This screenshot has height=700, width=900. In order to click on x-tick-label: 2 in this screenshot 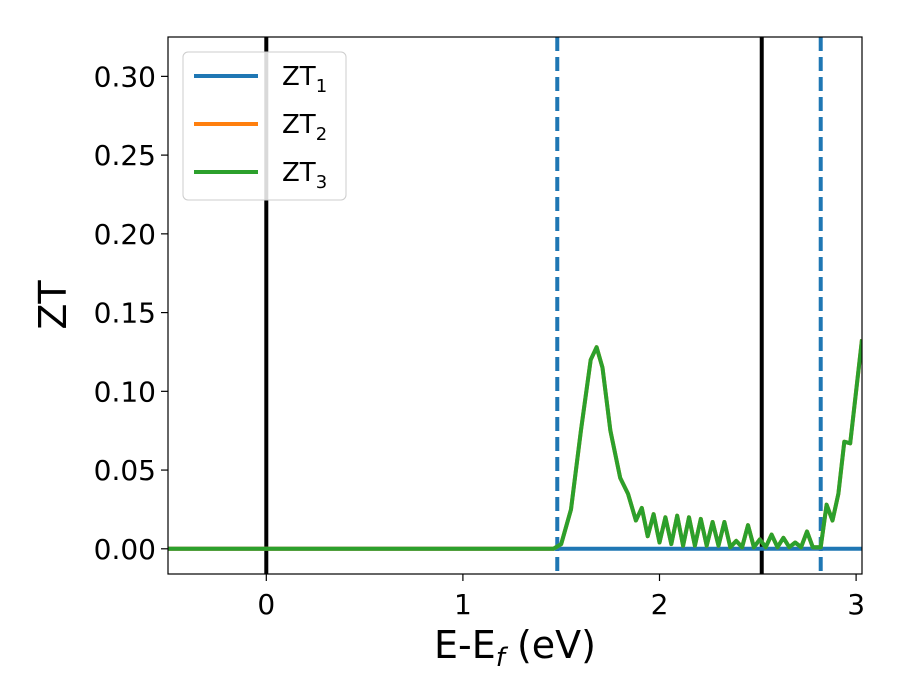, I will do `click(660, 604)`.